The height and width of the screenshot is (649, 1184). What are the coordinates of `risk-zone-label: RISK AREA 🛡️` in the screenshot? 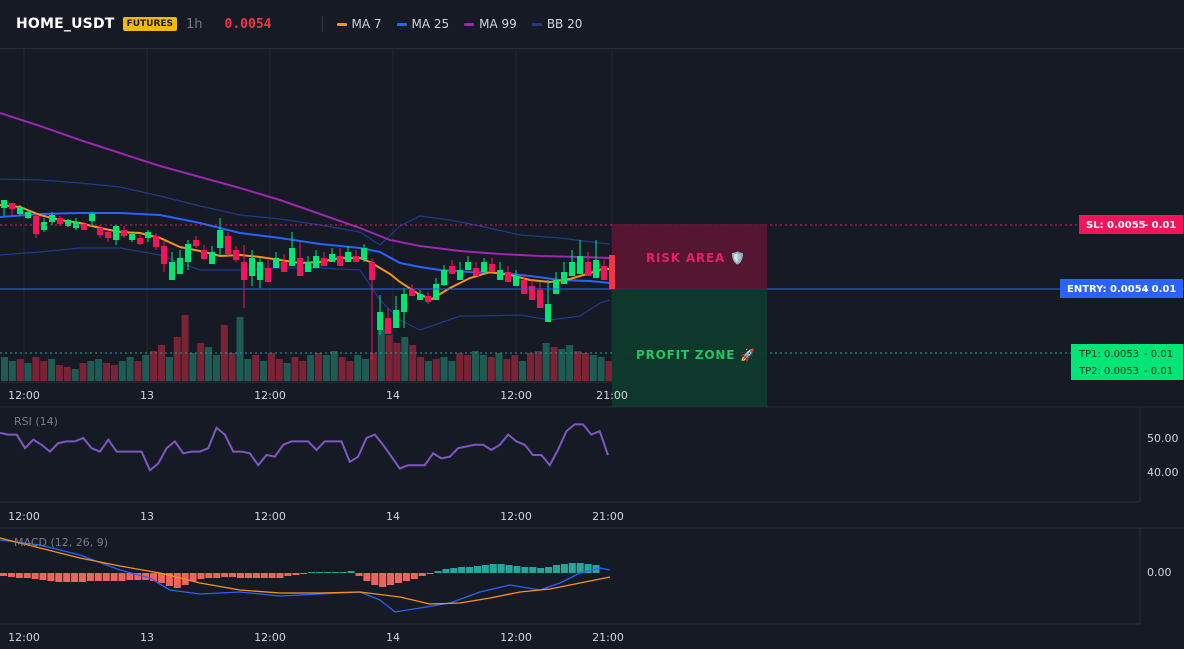 It's located at (696, 258).